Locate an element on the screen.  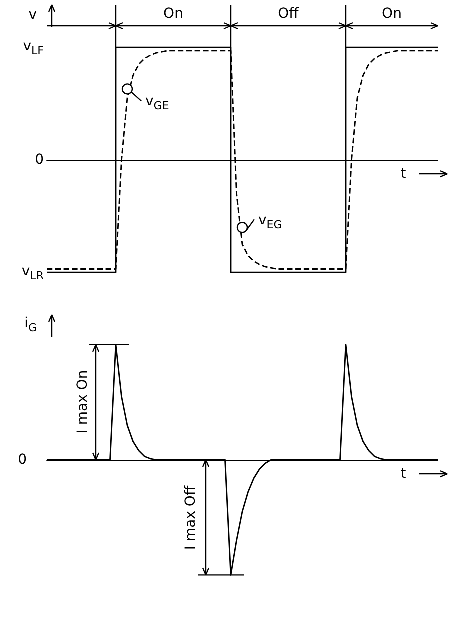
text: v$_{LF}$ is located at coordinates (33, 47).